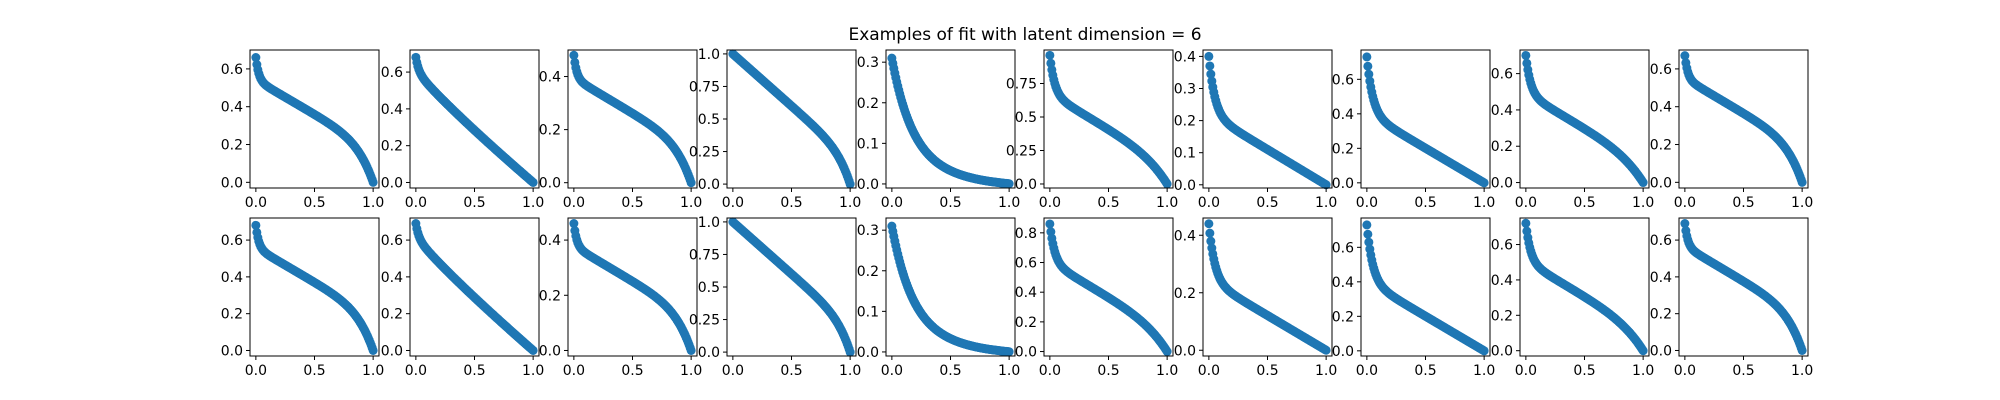  What do you see at coordinates (775, 297) in the screenshot?
I see `subplot-14: 0.0 0.5 1.0 0.0 0.25 0.5 0.75 1.0` at bounding box center [775, 297].